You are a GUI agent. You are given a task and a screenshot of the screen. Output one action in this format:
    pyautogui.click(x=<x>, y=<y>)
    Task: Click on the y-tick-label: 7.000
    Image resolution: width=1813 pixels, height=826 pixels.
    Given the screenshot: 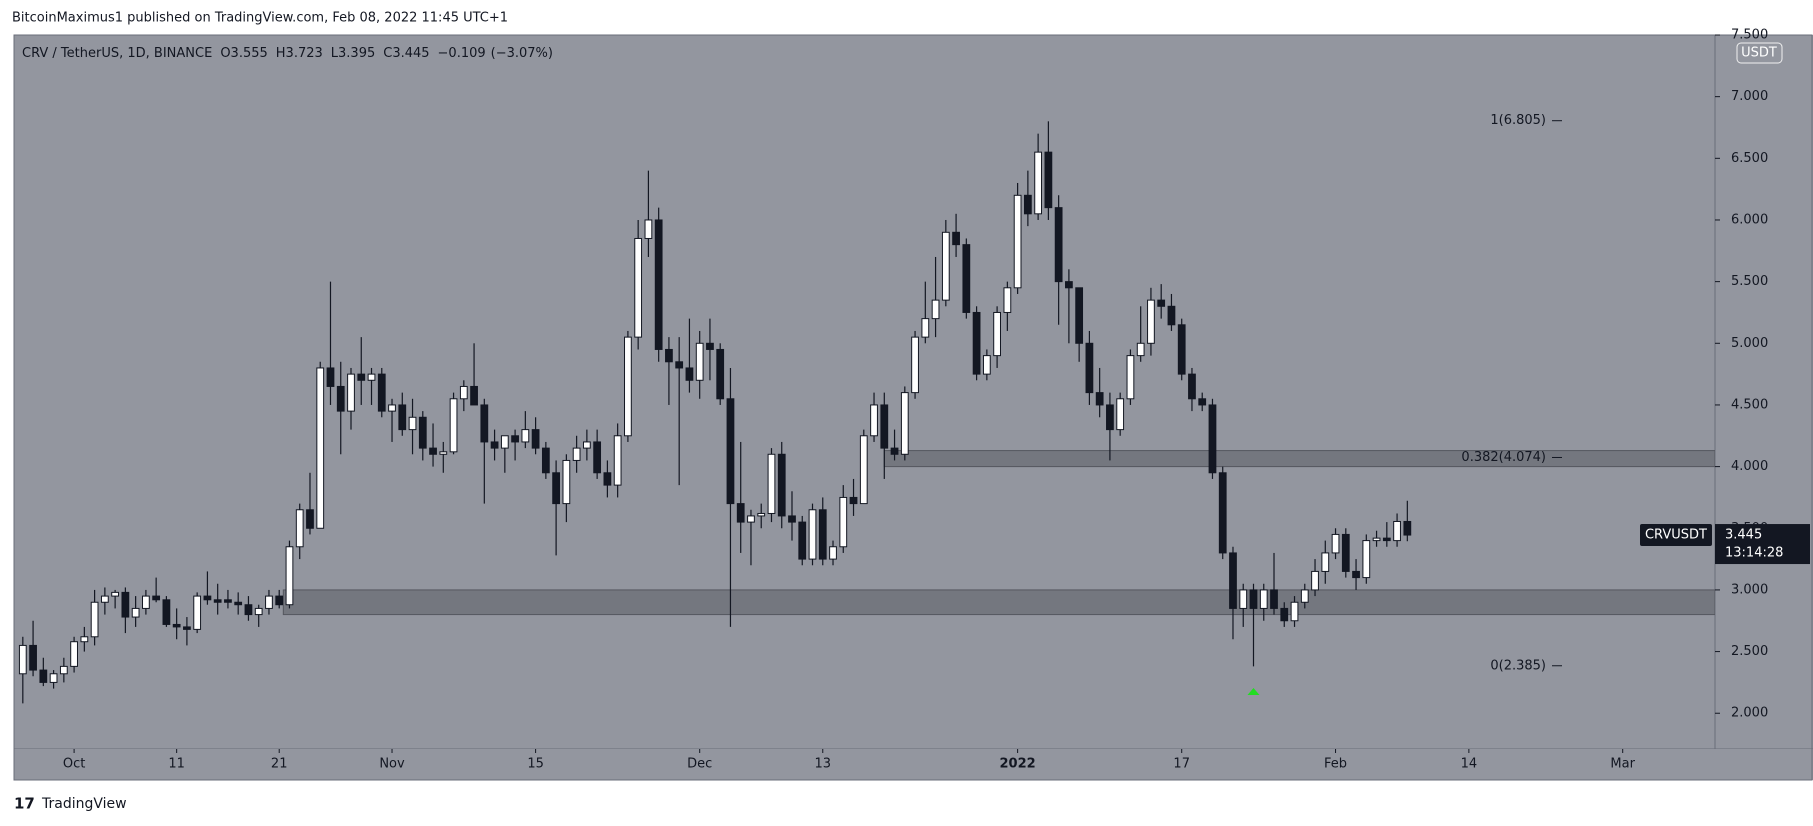 What is the action you would take?
    pyautogui.click(x=1749, y=96)
    